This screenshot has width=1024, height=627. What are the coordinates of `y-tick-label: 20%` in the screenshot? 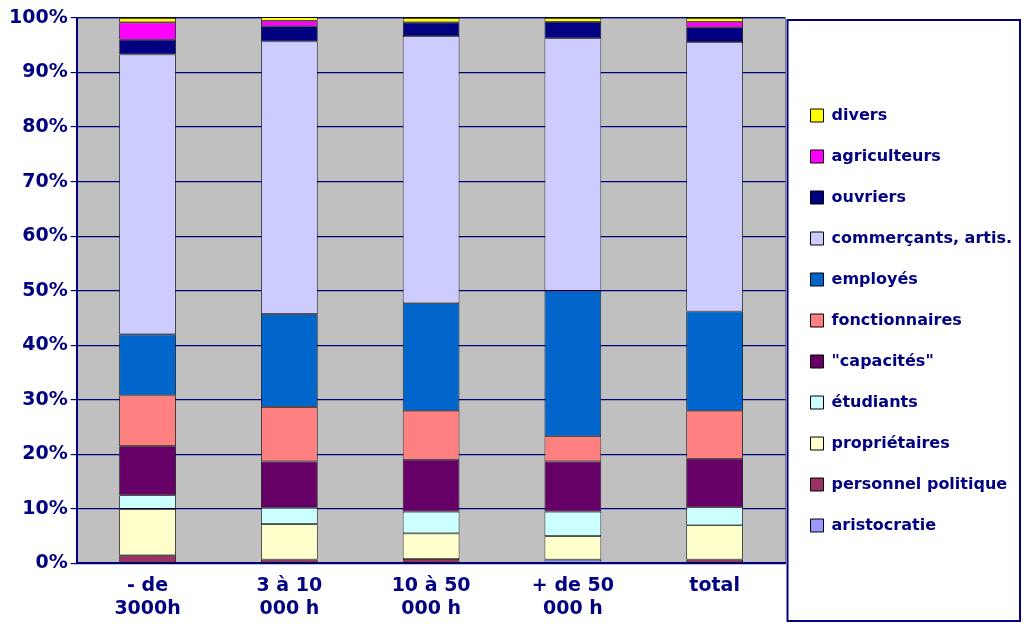 It's located at (45, 452).